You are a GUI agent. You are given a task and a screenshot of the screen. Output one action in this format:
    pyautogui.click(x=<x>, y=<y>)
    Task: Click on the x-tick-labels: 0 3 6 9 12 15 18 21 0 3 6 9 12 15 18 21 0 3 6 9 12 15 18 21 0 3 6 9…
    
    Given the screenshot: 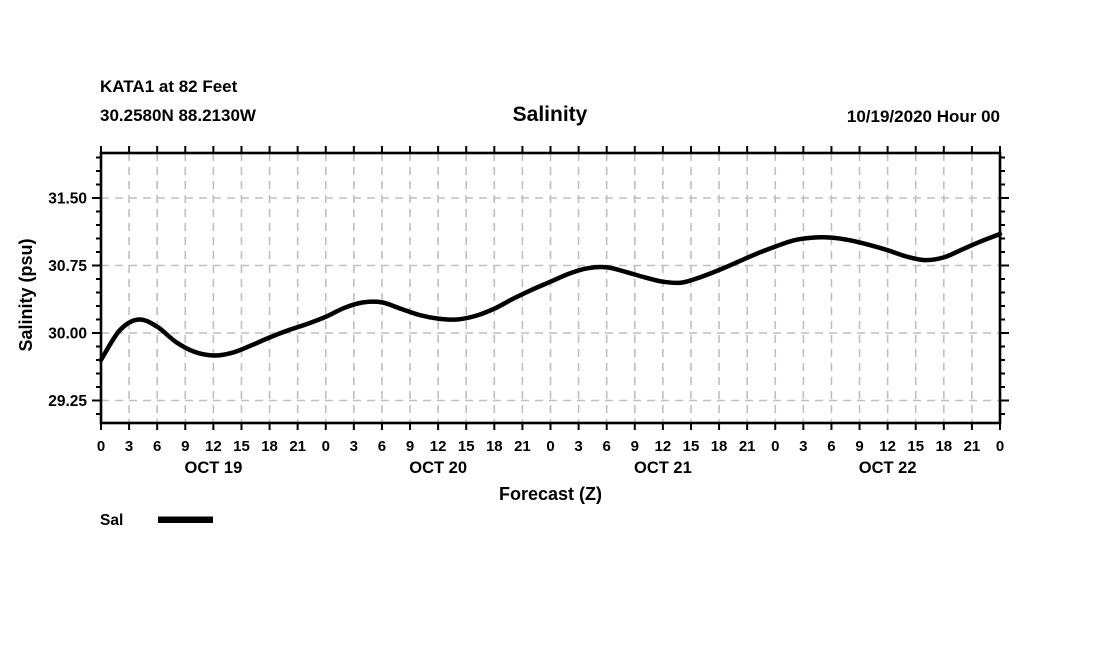 What is the action you would take?
    pyautogui.click(x=550, y=446)
    